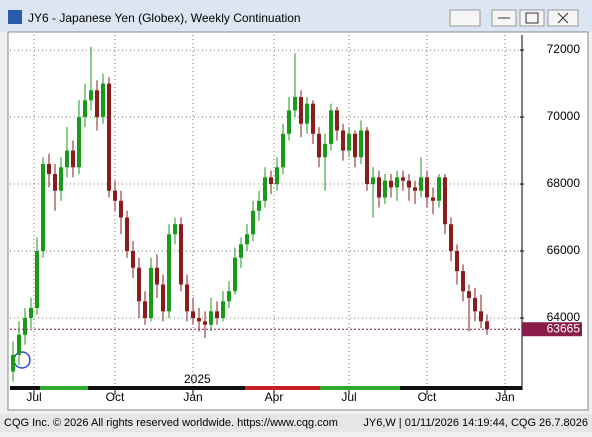 The height and width of the screenshot is (437, 592). What do you see at coordinates (465, 18) in the screenshot?
I see `link-button` at bounding box center [465, 18].